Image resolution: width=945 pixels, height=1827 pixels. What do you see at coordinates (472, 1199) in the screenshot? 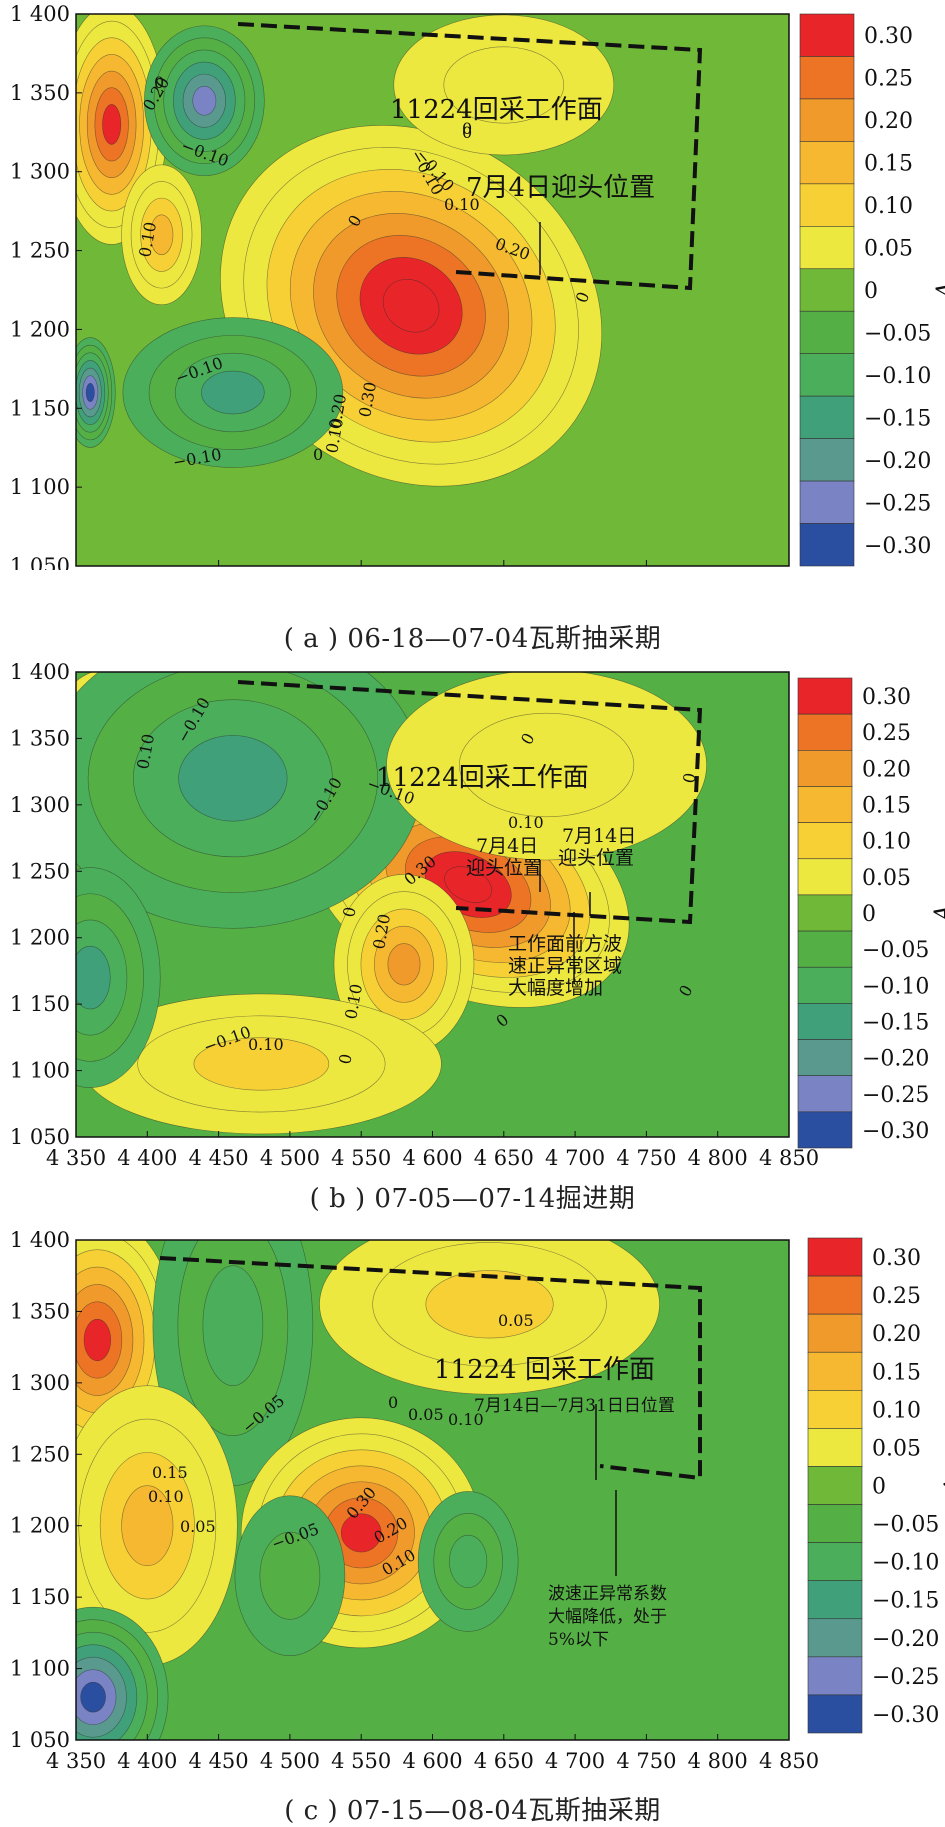
I see `caption-b: ( b ) 07-05—07-14掘进期` at bounding box center [472, 1199].